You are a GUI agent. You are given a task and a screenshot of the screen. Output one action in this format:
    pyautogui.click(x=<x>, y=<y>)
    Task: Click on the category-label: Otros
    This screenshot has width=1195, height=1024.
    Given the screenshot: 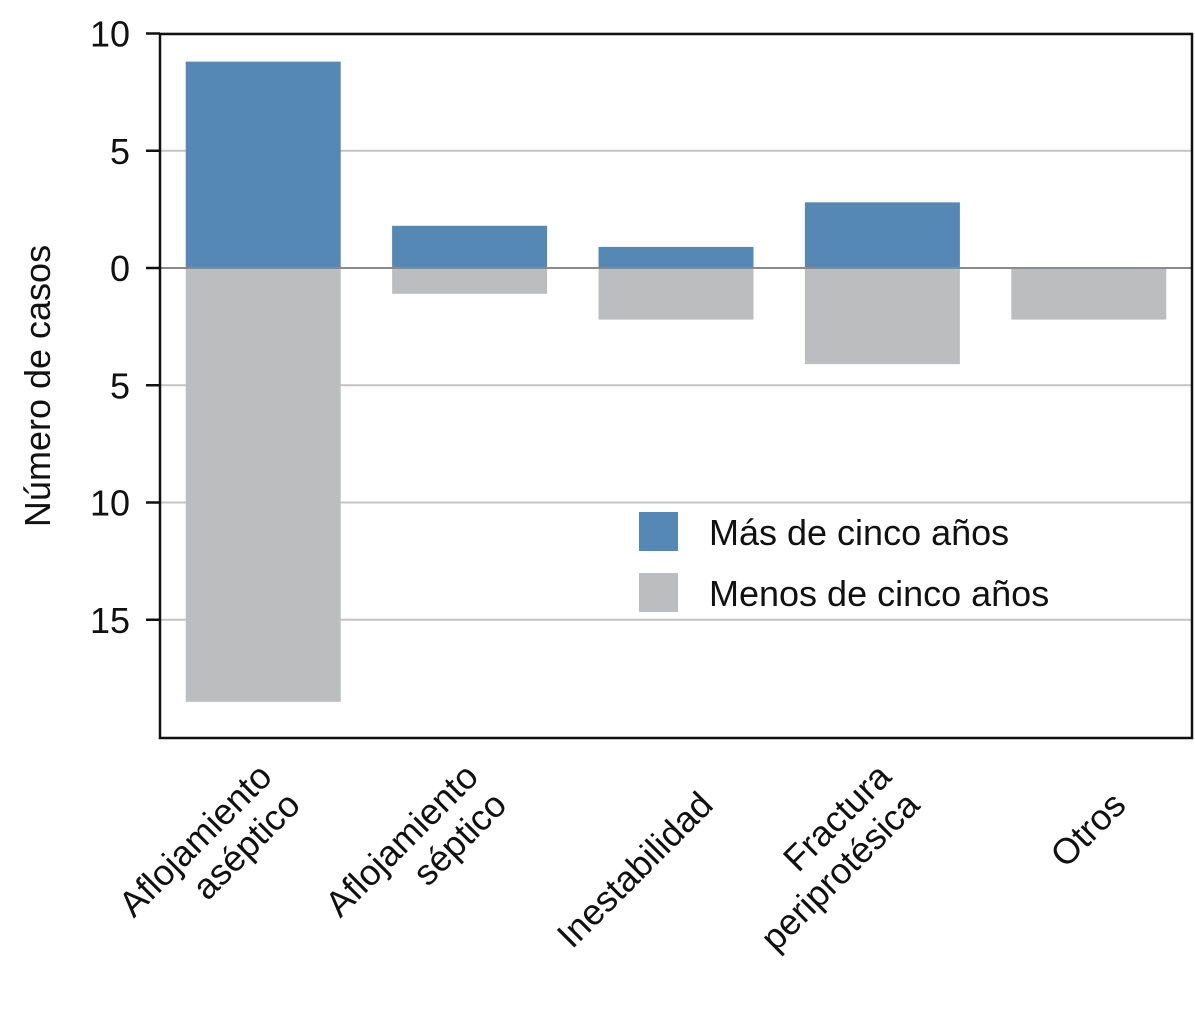 What is the action you would take?
    pyautogui.click(x=1087, y=829)
    